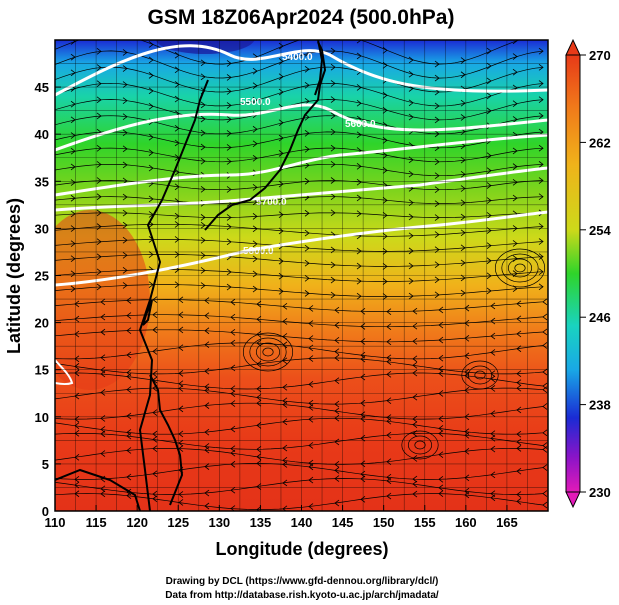 Image resolution: width=619 pixels, height=605 pixels. What do you see at coordinates (55, 522) in the screenshot?
I see `x-tick-label: 110` at bounding box center [55, 522].